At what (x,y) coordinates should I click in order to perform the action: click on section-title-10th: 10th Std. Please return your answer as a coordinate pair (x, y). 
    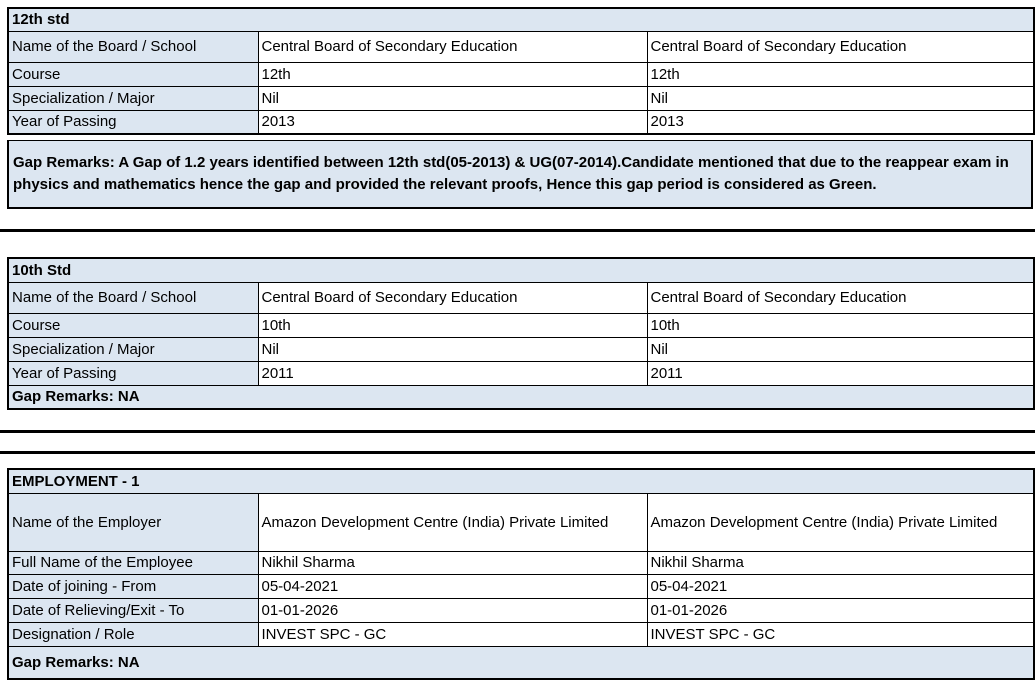
    Looking at the image, I should click on (521, 270).